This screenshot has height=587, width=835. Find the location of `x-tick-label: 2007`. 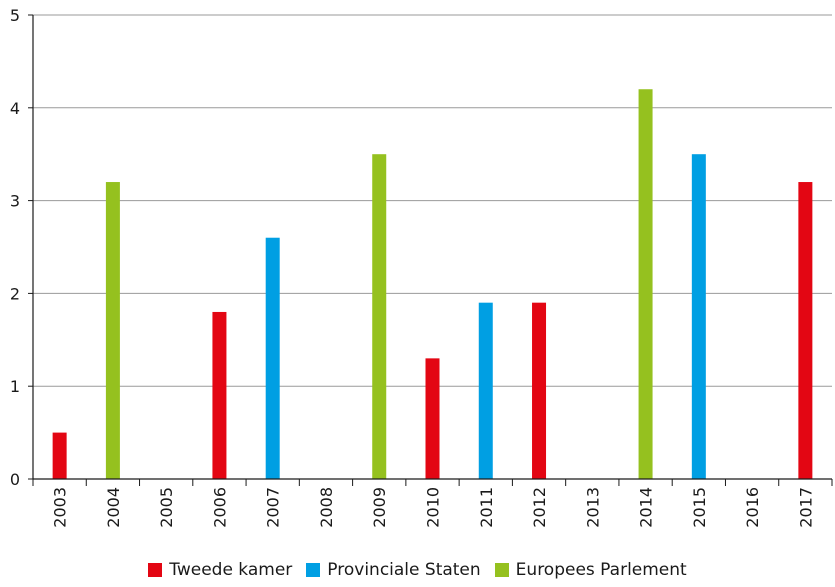

x-tick-label: 2007 is located at coordinates (273, 507).